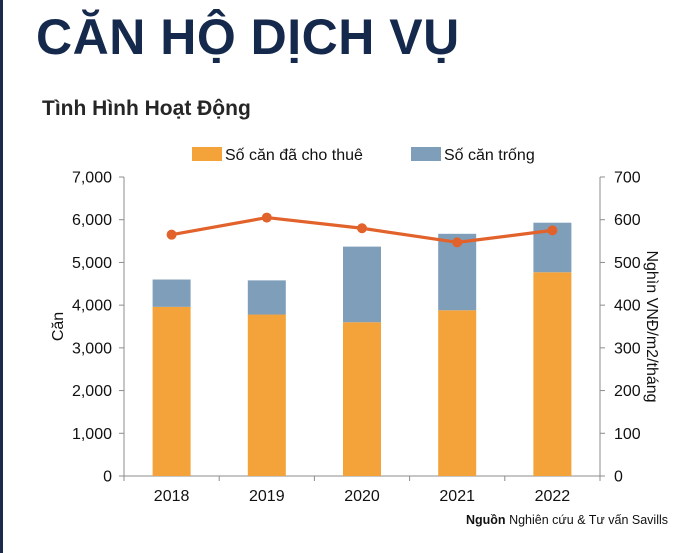 This screenshot has height=553, width=696. Describe the element at coordinates (107, 477) in the screenshot. I see `y-tick-label-left: 0` at that location.